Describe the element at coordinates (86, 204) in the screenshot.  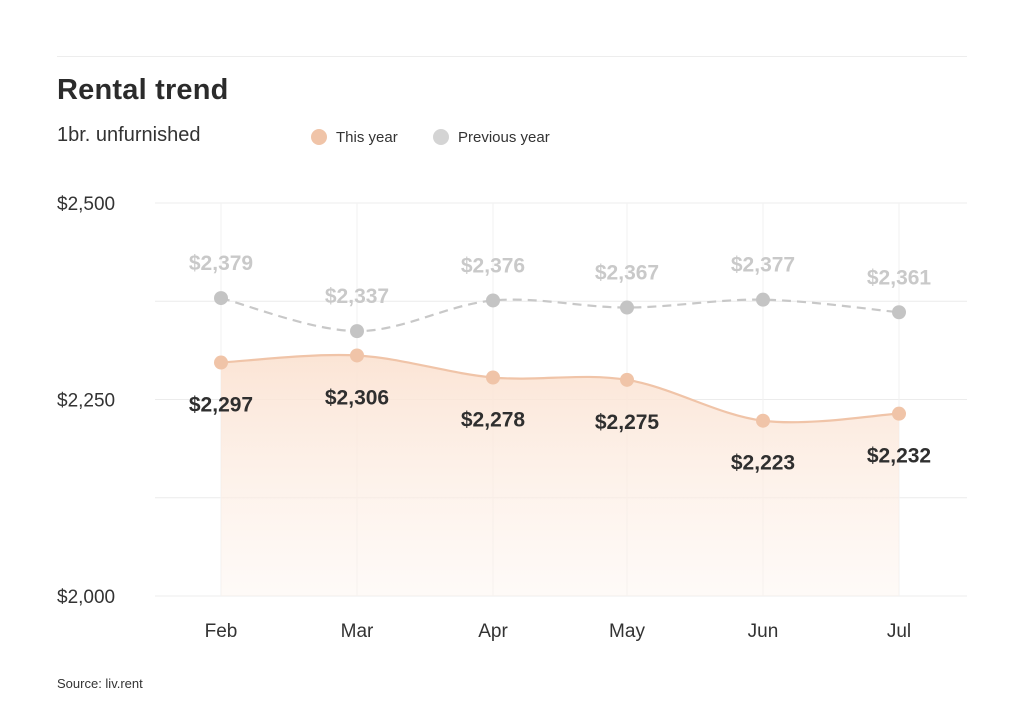
I see `y-tick-label: $2,500` at that location.